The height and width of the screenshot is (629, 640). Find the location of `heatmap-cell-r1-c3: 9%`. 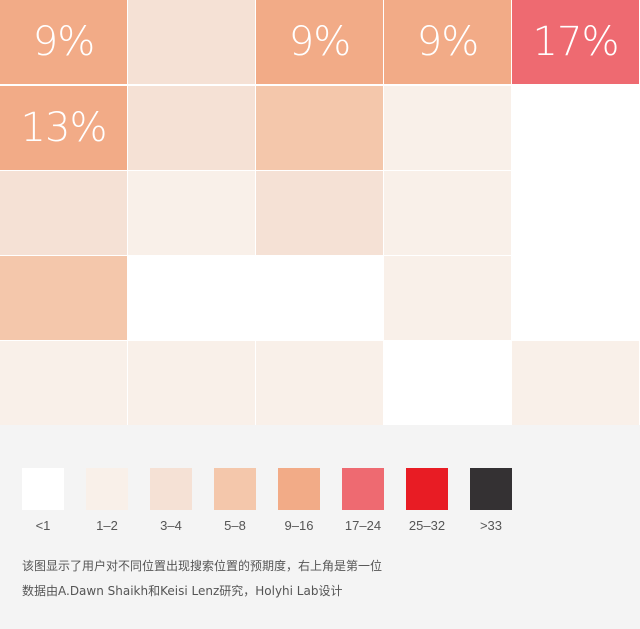

heatmap-cell-r1-c3: 9% is located at coordinates (319, 42).